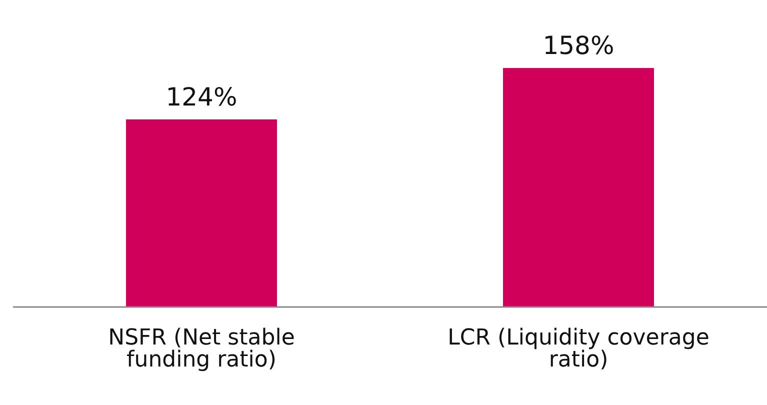  I want to click on data-label: 124%, so click(202, 97).